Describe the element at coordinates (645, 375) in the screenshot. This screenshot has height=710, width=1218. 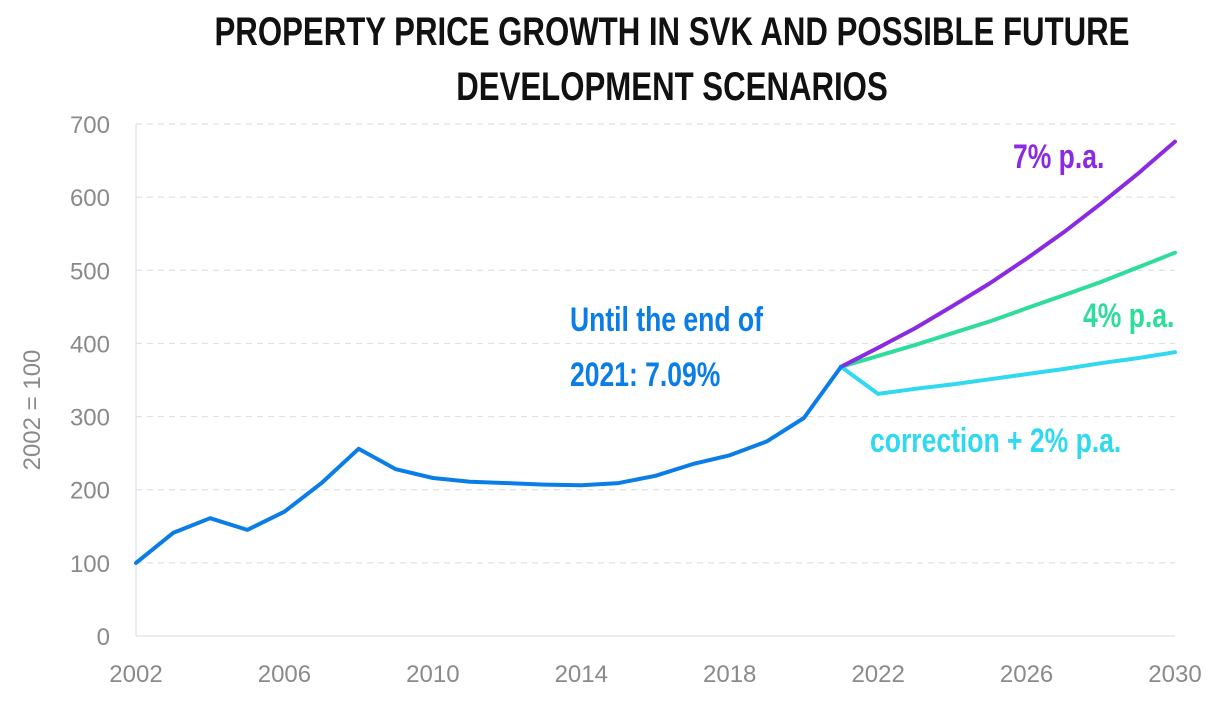
I see `annotation-line-2: 2021: 7.09%` at that location.